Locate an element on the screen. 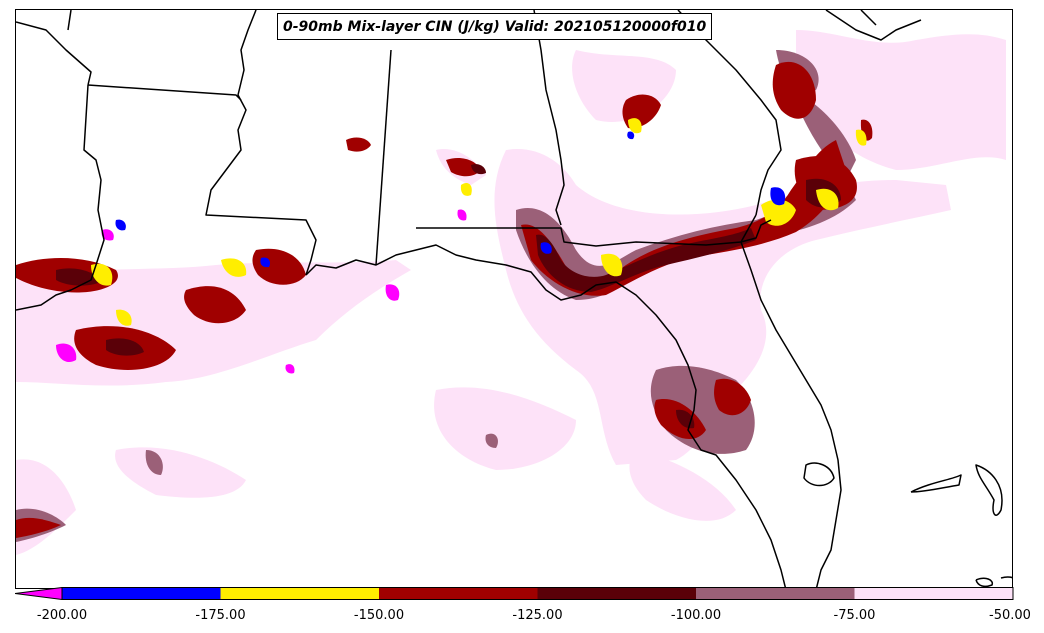 The height and width of the screenshot is (633, 1044). colorbar is located at coordinates (514, 593).